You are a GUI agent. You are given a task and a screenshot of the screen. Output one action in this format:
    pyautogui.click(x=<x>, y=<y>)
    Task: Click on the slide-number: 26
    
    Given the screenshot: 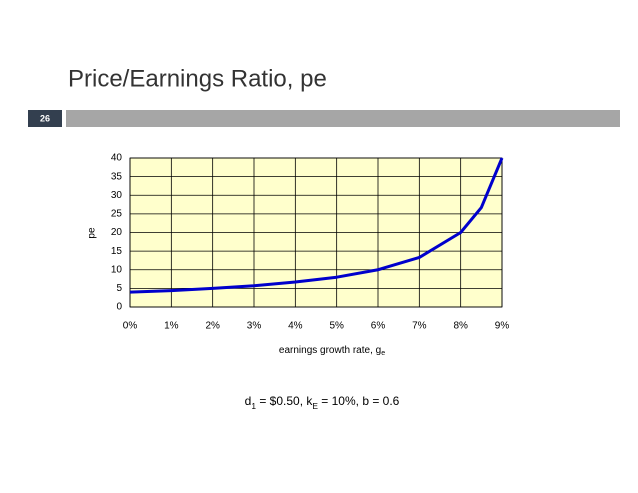 What is the action you would take?
    pyautogui.click(x=45, y=118)
    